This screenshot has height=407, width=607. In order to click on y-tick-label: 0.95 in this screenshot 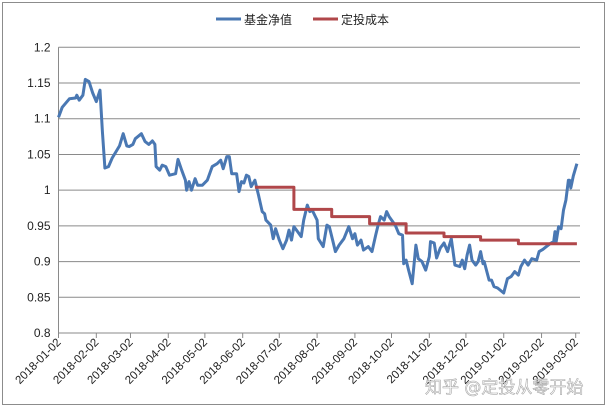, I will do `click(39, 226)`.